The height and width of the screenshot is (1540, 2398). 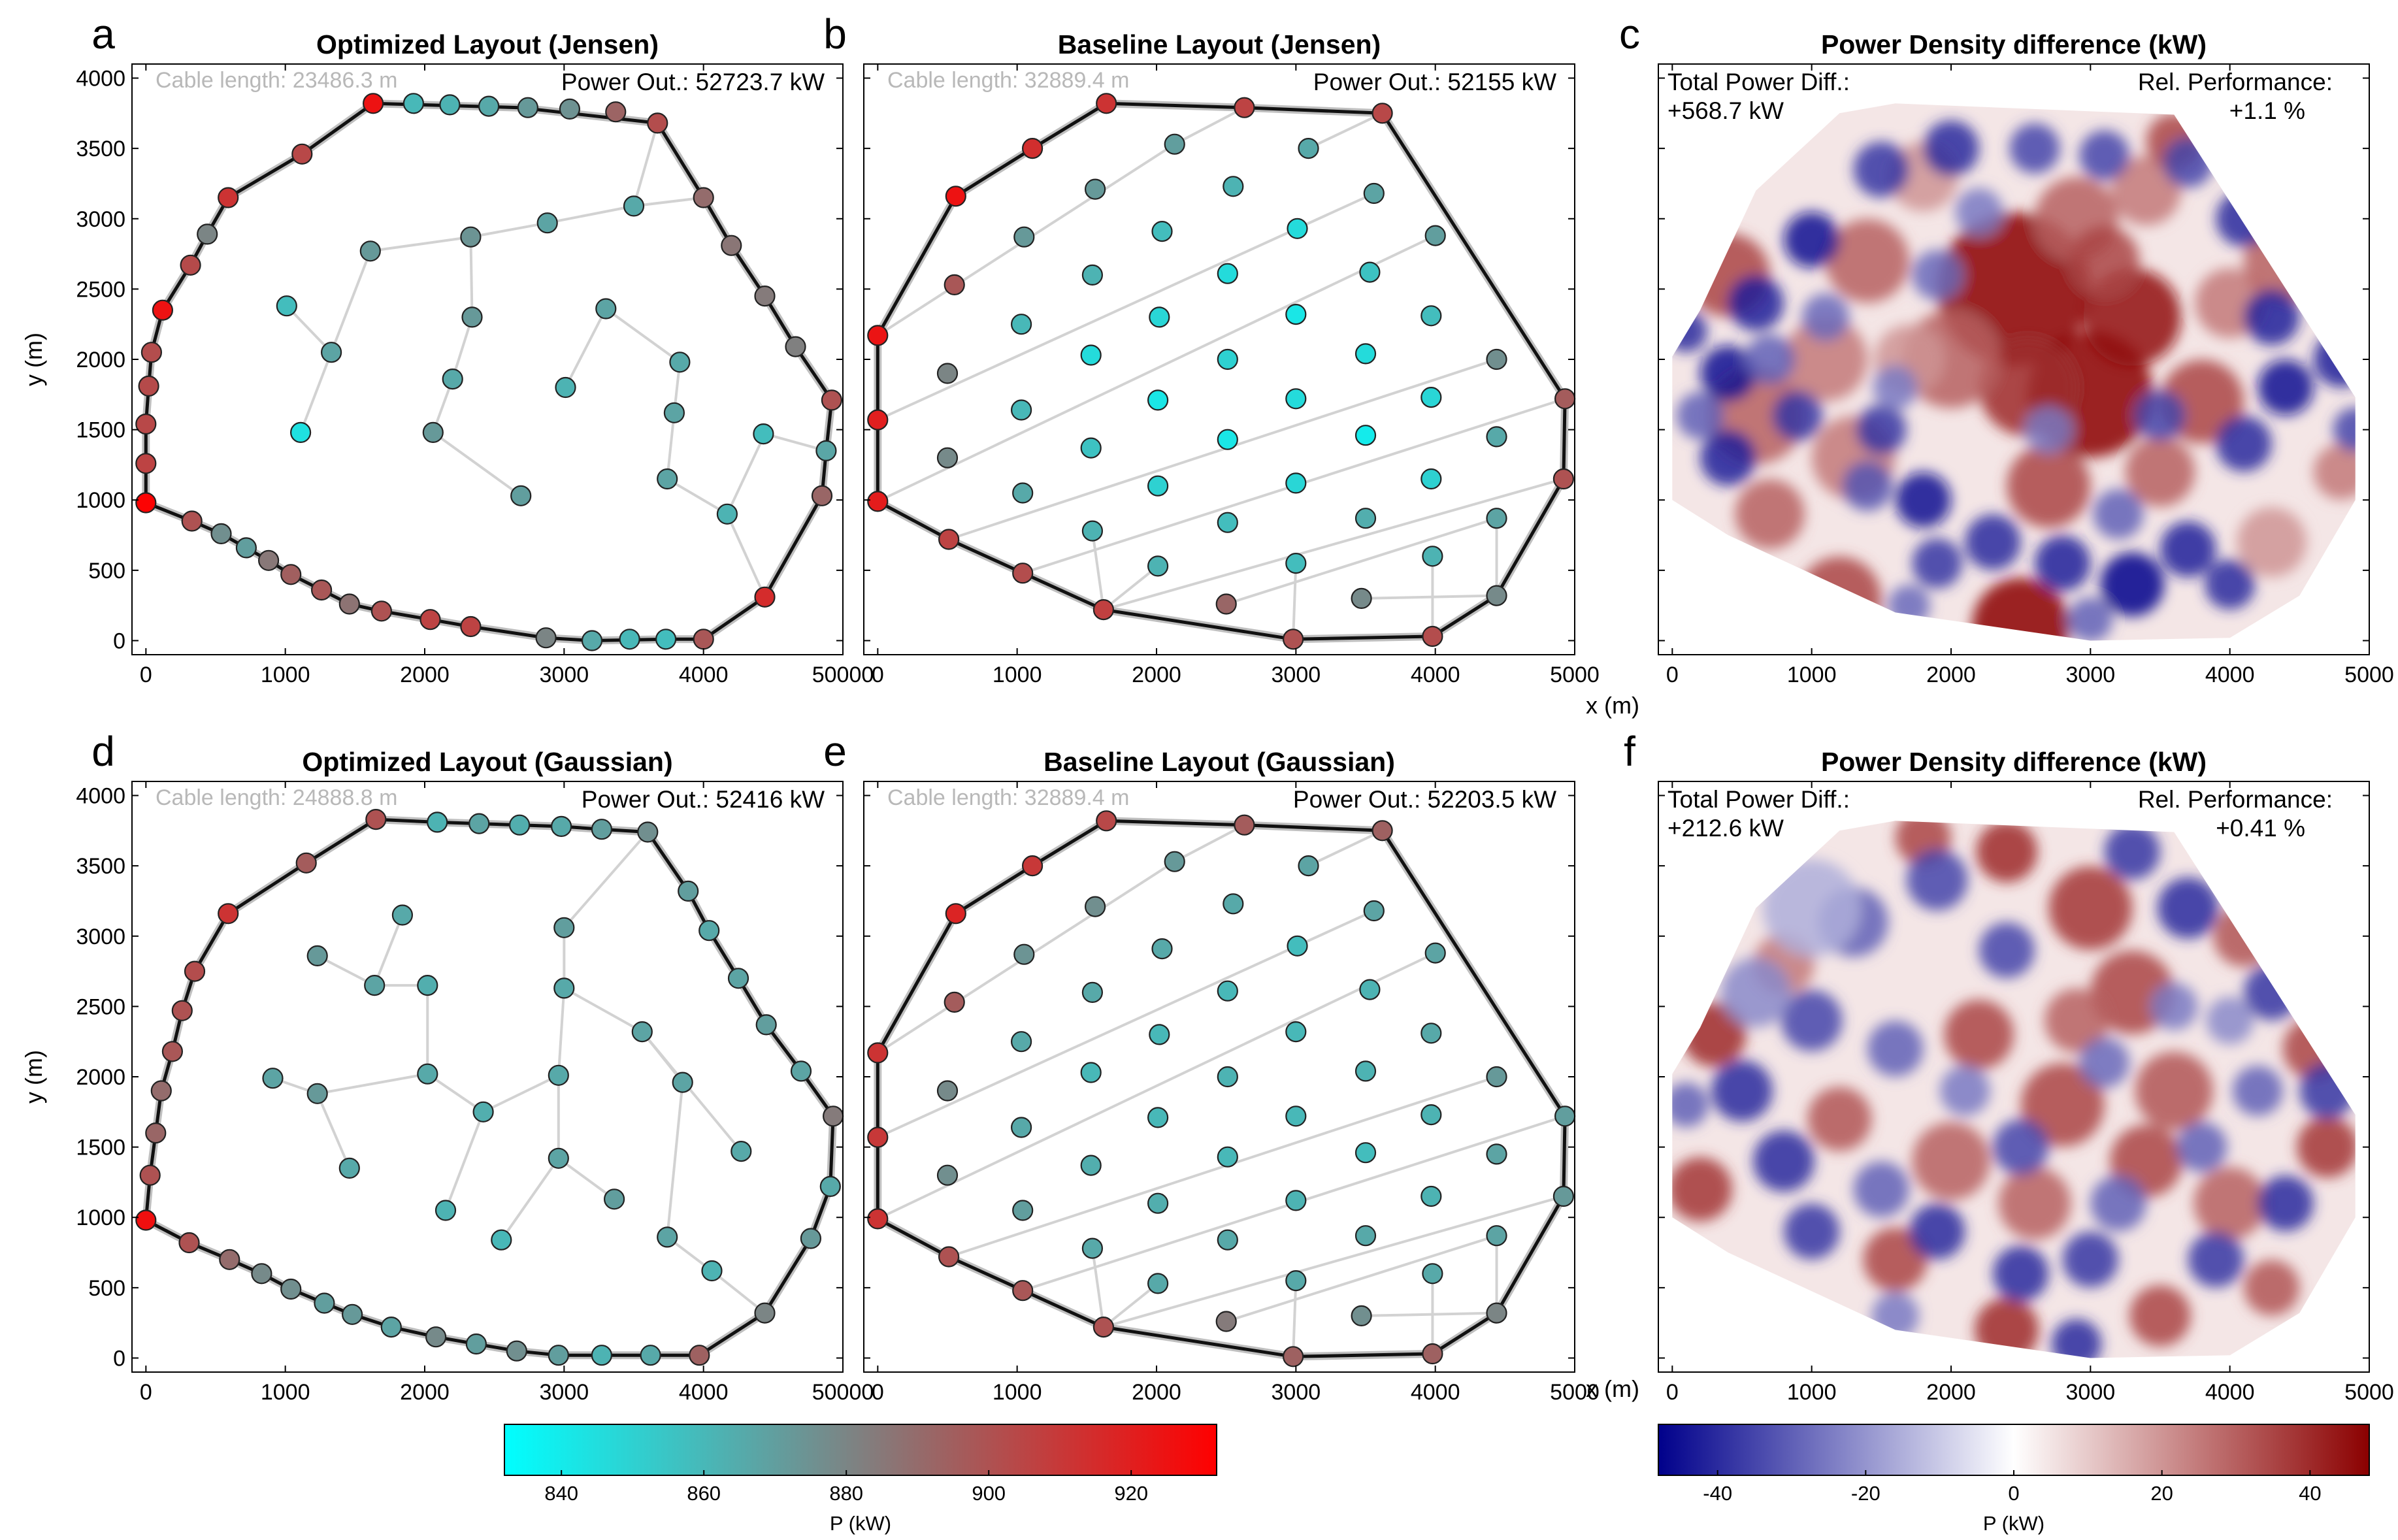 I want to click on x-tick-label: 50000, so click(x=843, y=675).